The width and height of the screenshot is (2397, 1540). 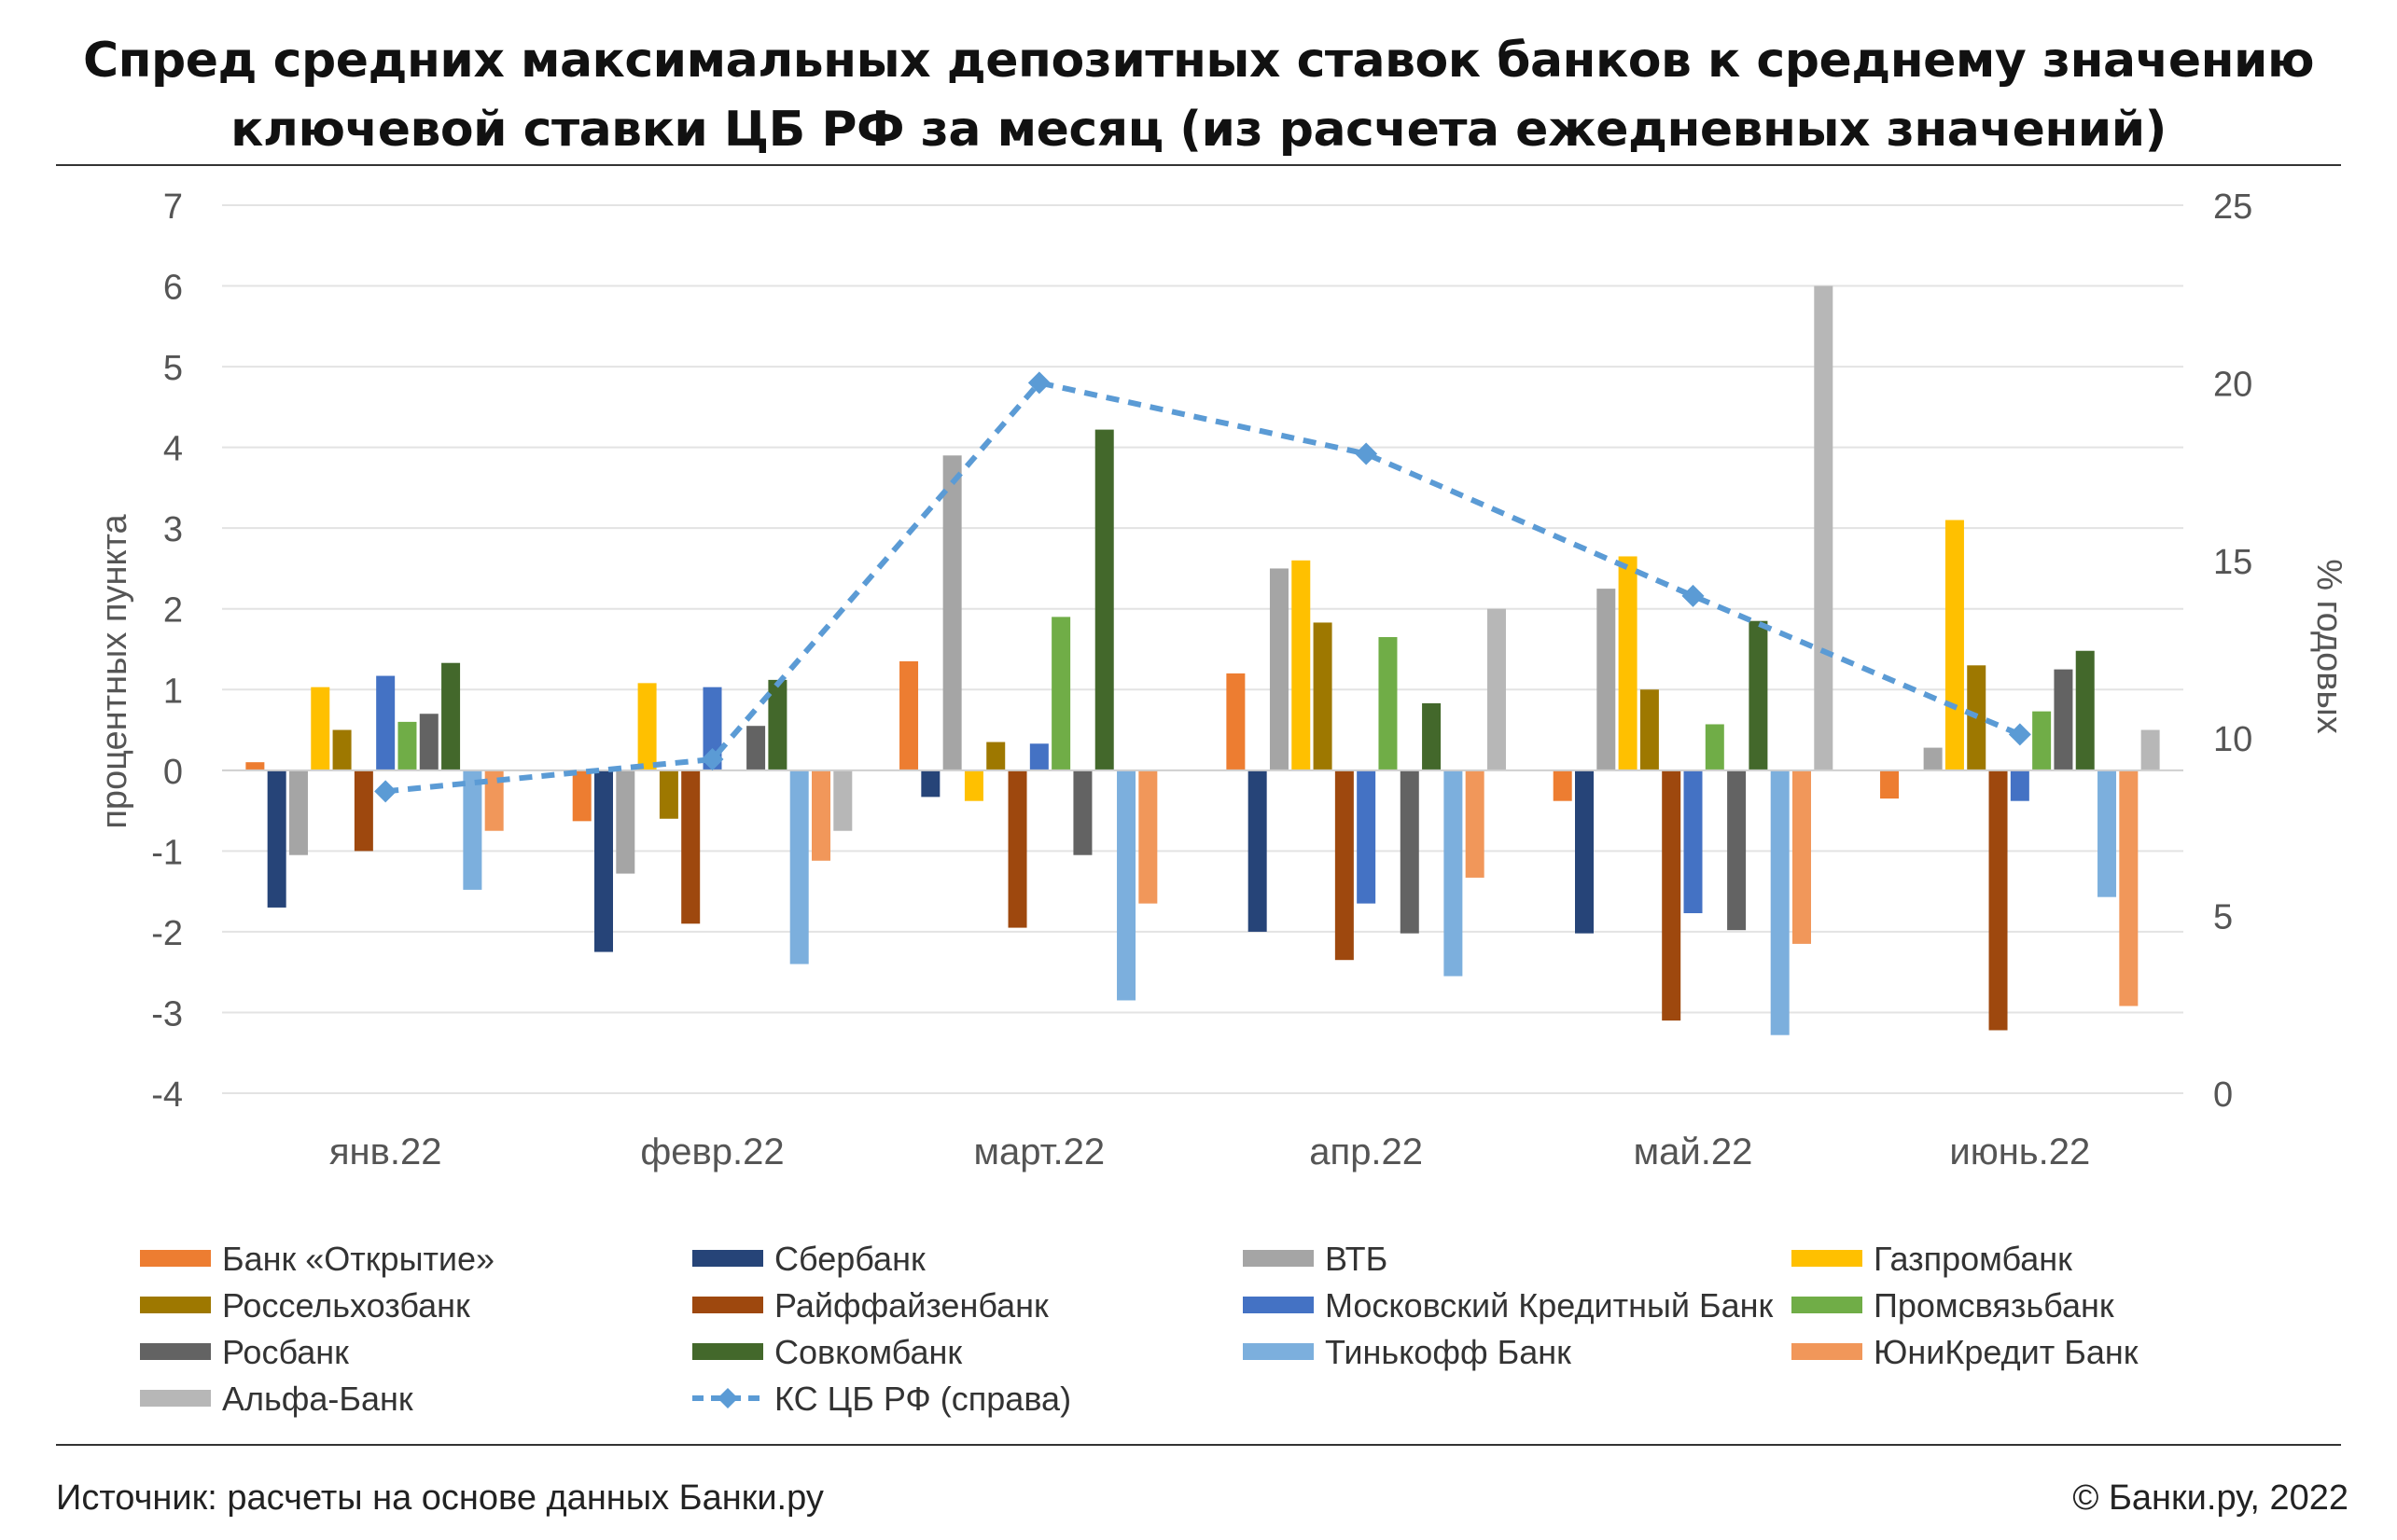 What do you see at coordinates (2232, 384) in the screenshot?
I see `y2-tick-label: 20` at bounding box center [2232, 384].